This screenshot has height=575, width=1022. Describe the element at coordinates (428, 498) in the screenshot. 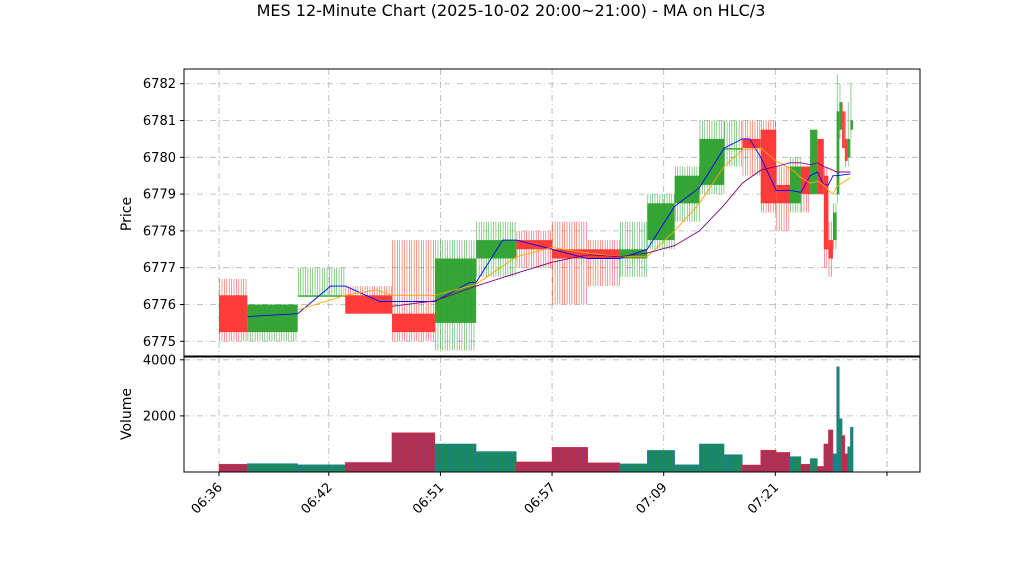

I see `x-tick-label: 06:51` at that location.